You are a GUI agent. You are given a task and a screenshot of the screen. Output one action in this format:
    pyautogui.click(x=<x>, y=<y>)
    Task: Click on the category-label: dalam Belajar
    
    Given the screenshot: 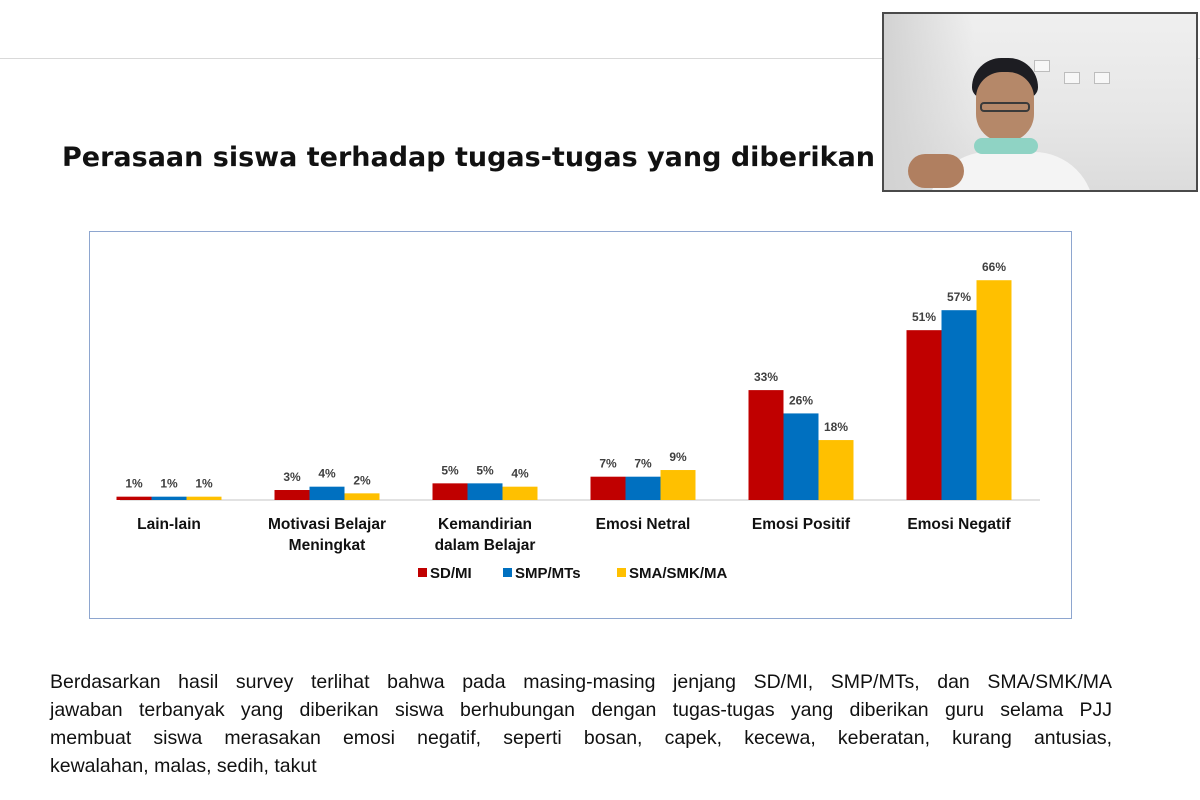 What is the action you would take?
    pyautogui.click(x=485, y=545)
    